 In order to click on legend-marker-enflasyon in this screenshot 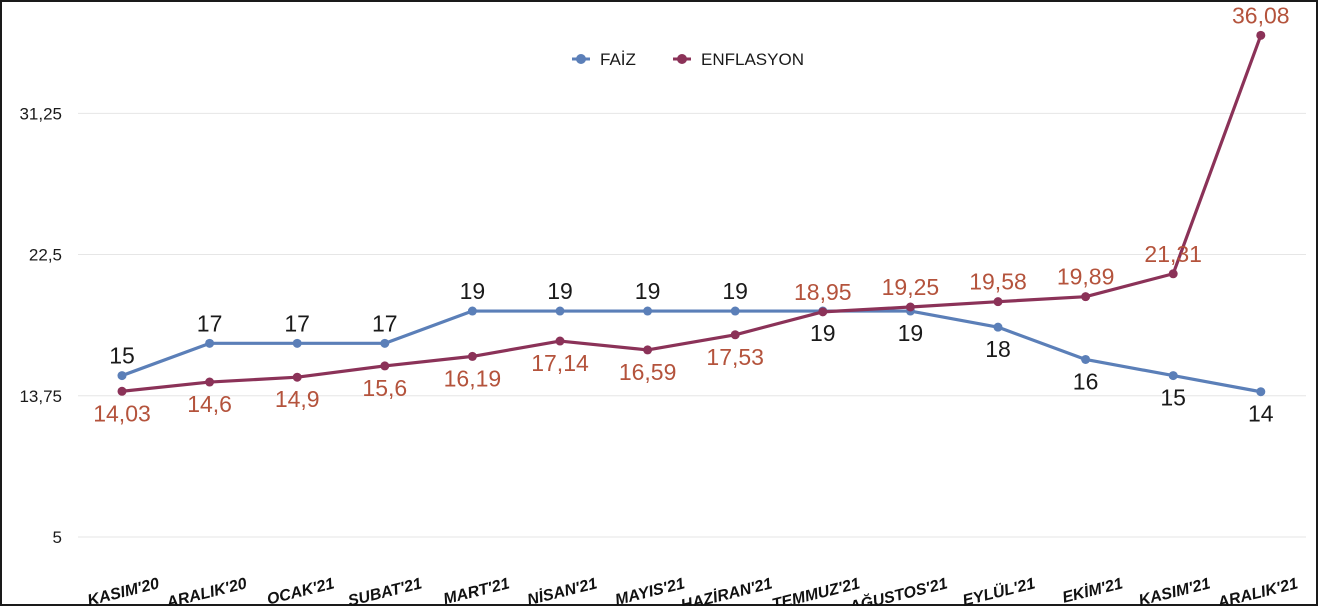, I will do `click(682, 59)`.